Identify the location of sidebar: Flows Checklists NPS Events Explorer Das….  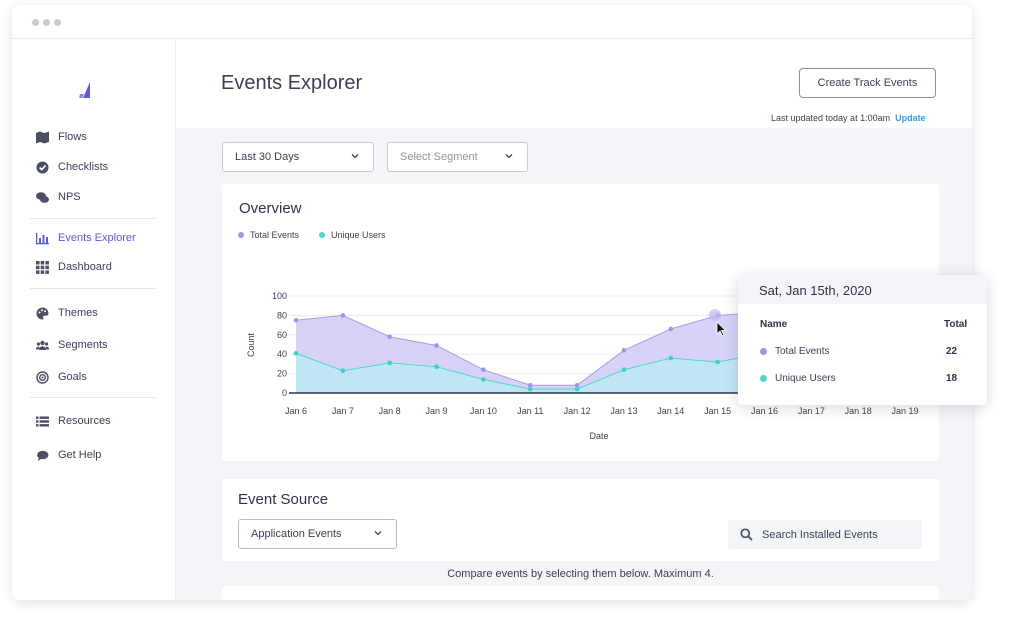
(94, 319).